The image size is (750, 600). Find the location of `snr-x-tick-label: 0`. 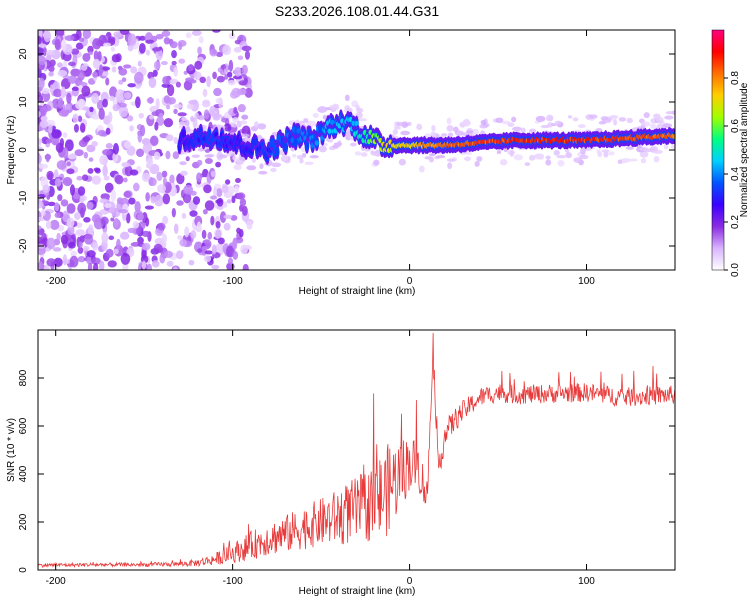

snr-x-tick-label: 0 is located at coordinates (410, 581).